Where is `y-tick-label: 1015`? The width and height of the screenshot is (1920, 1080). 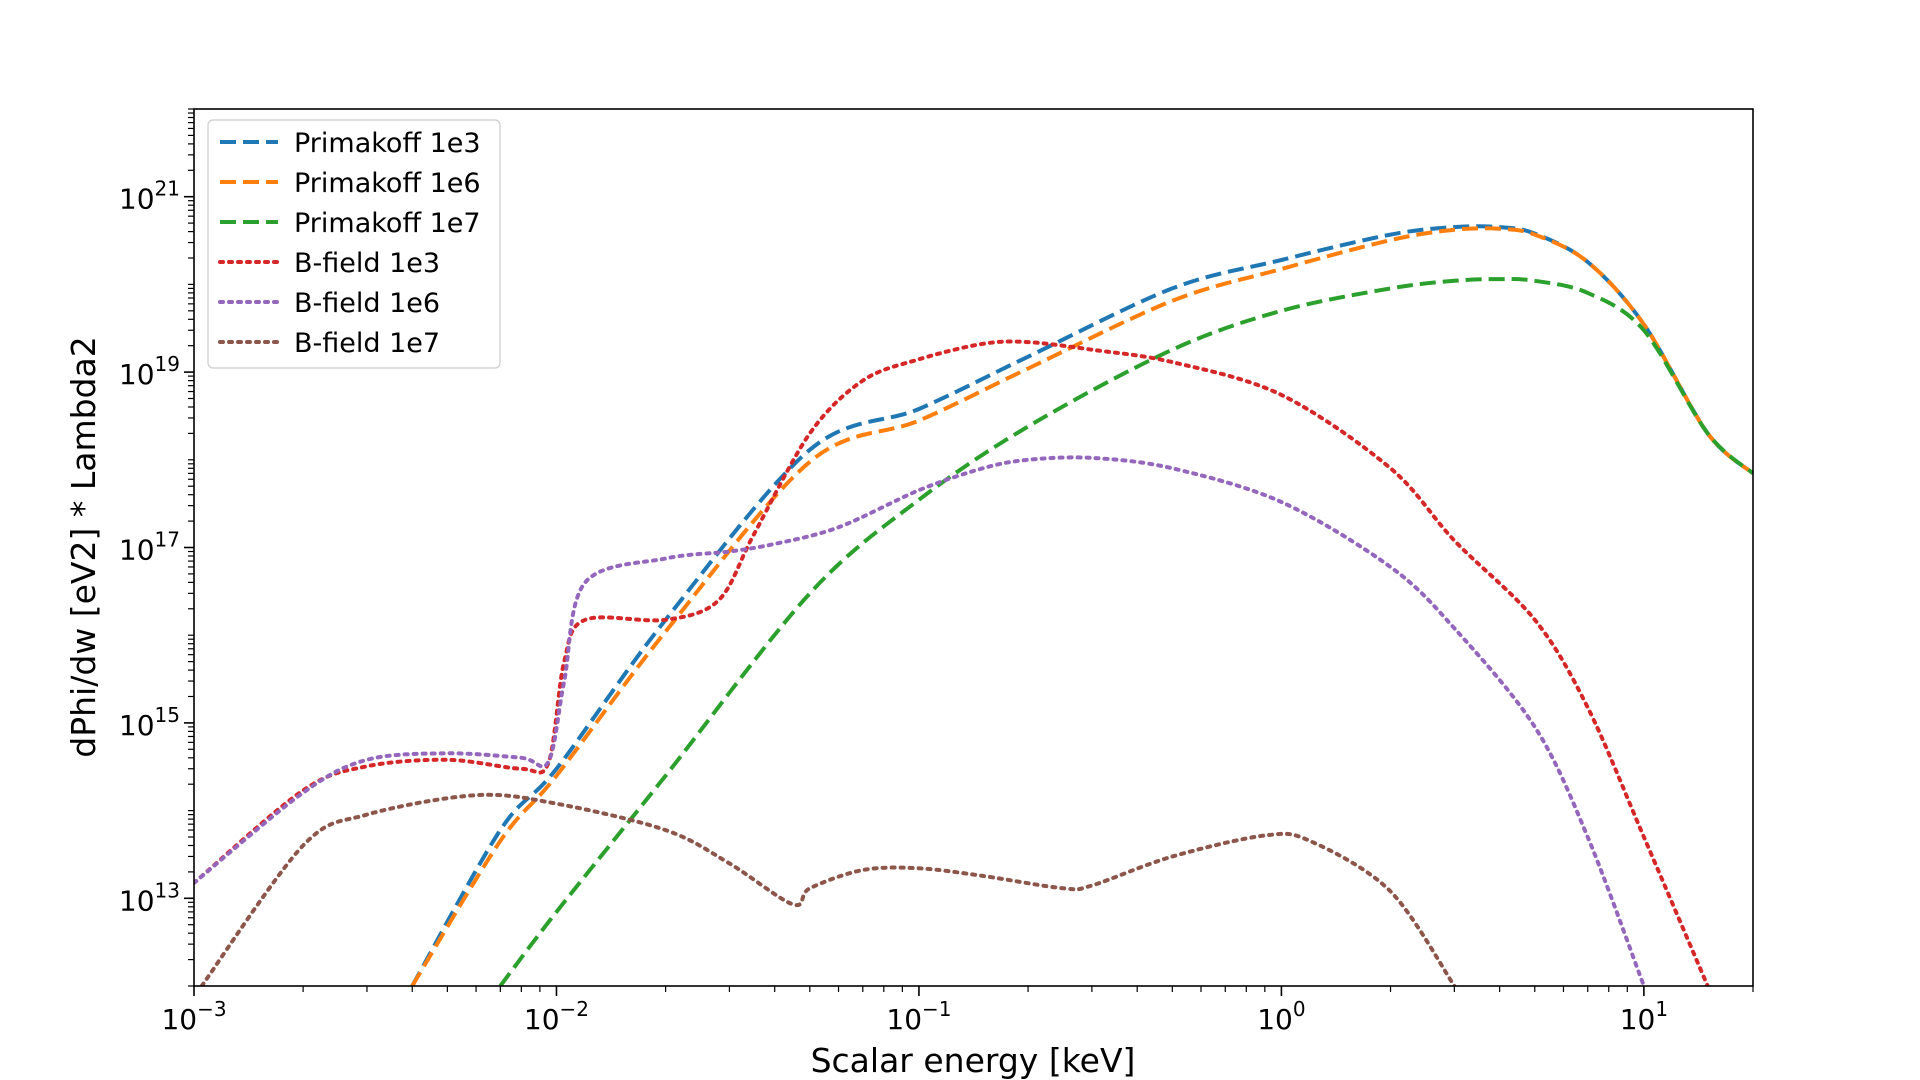
y-tick-label: 1015 is located at coordinates (149, 722).